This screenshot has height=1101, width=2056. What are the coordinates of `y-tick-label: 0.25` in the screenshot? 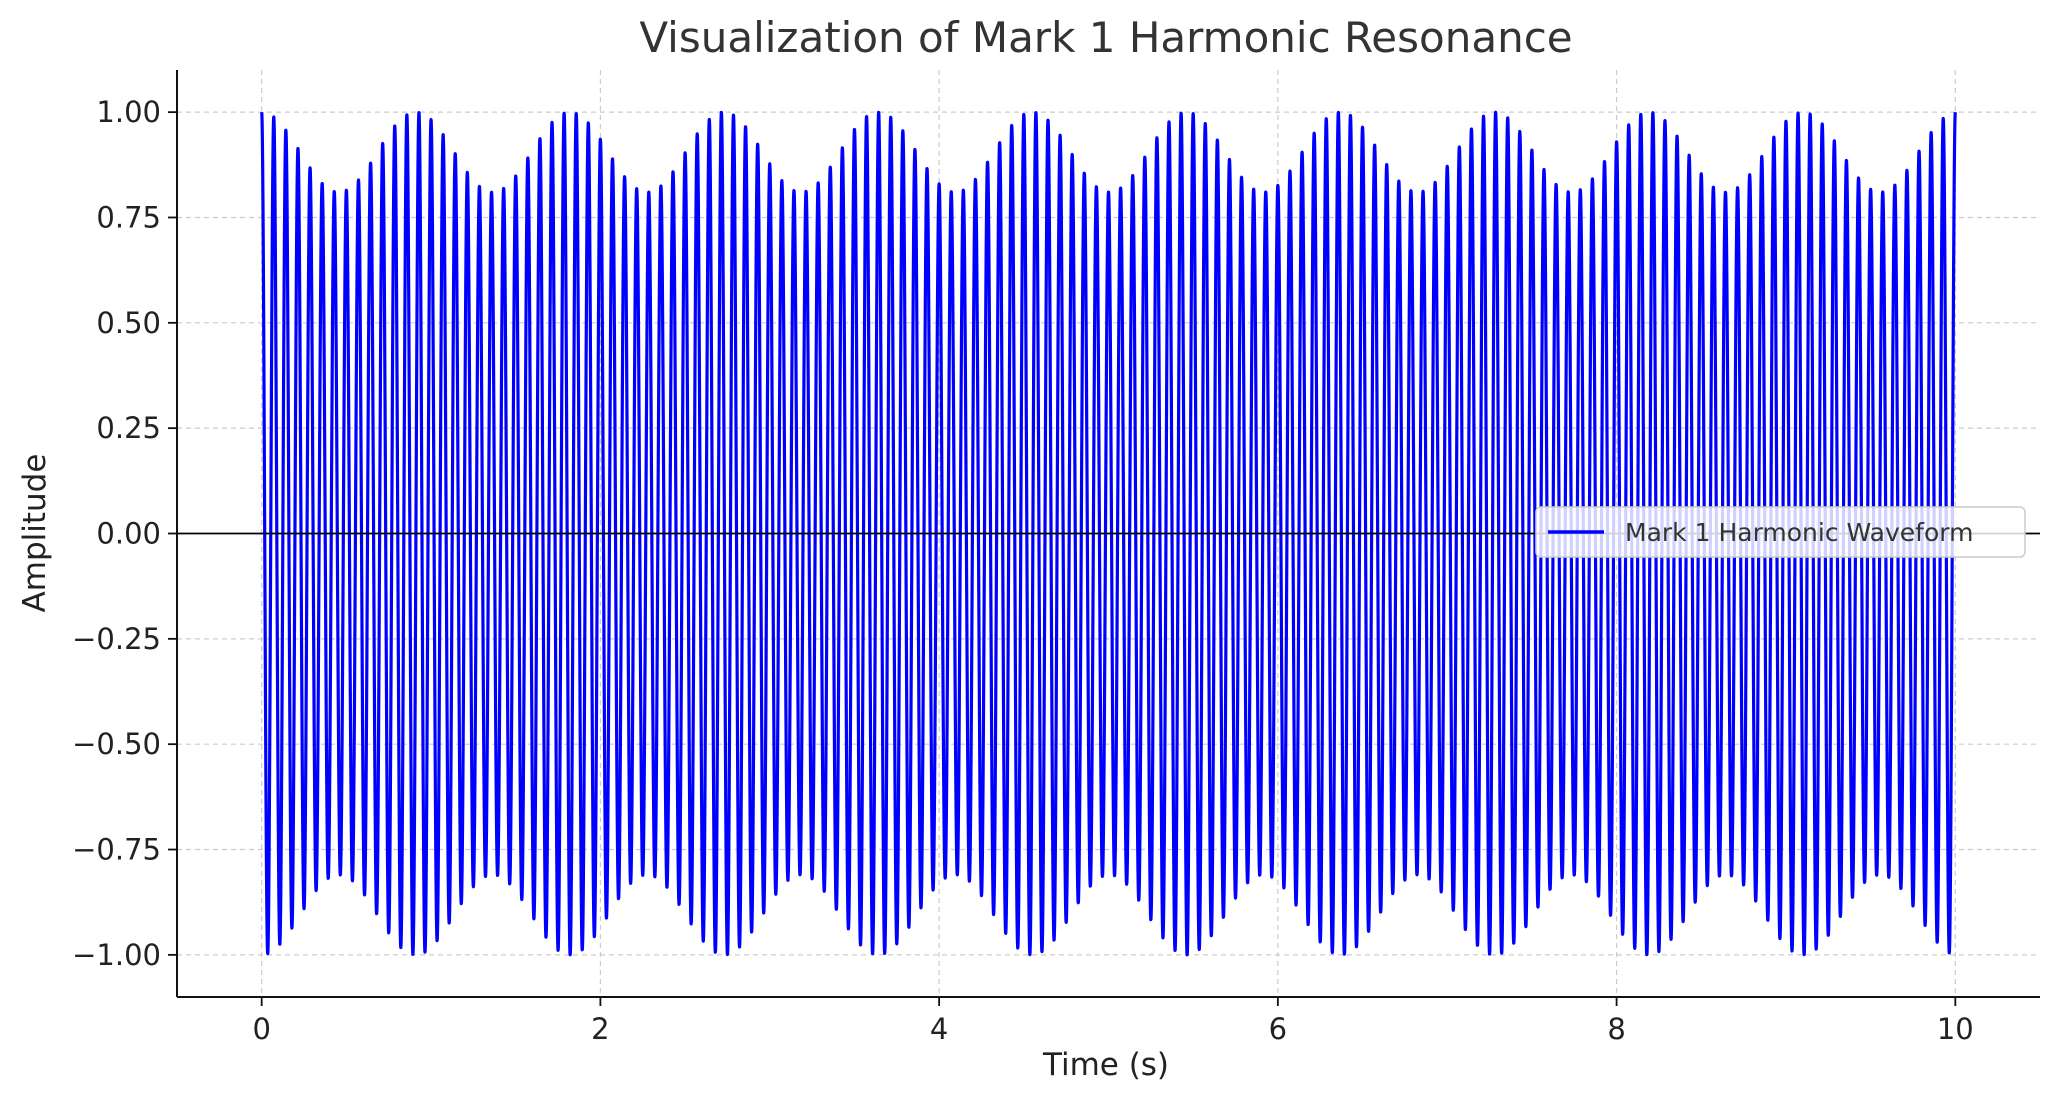 It's located at (128, 428).